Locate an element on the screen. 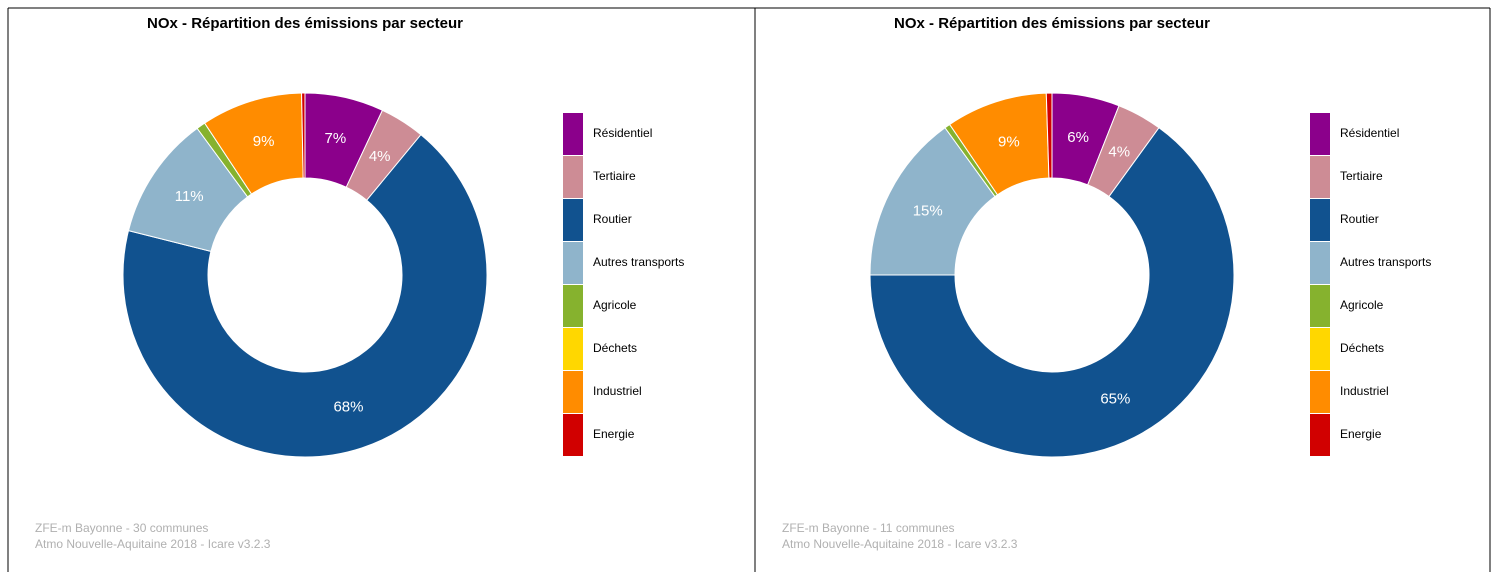 The image size is (1496, 572). footer-note: ZFE-m Bayonne - 30 communes is located at coordinates (121, 528).